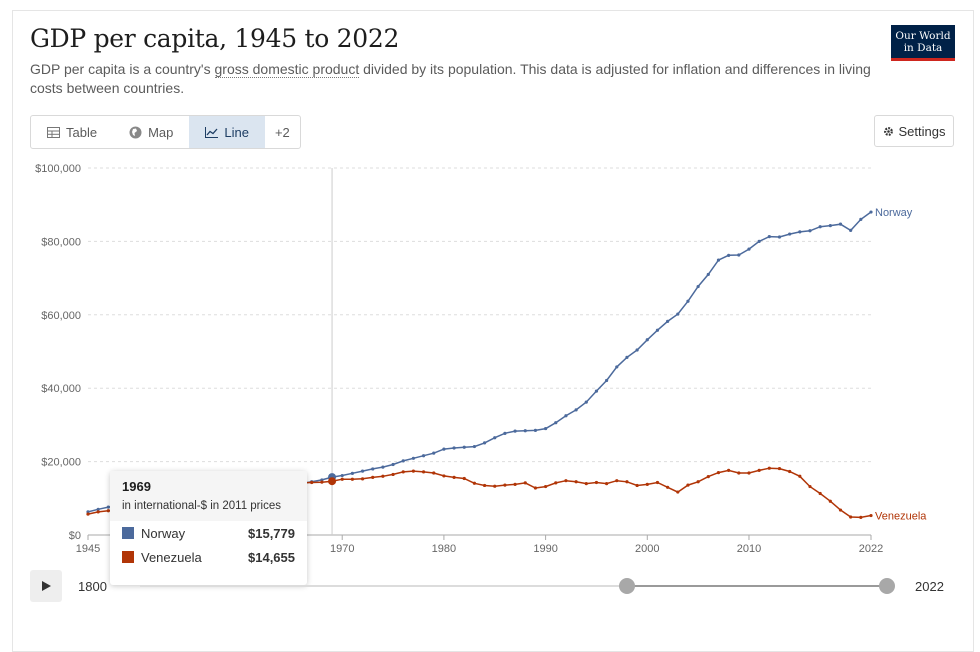 The width and height of the screenshot is (980, 652). I want to click on timeline-end-handle, so click(887, 586).